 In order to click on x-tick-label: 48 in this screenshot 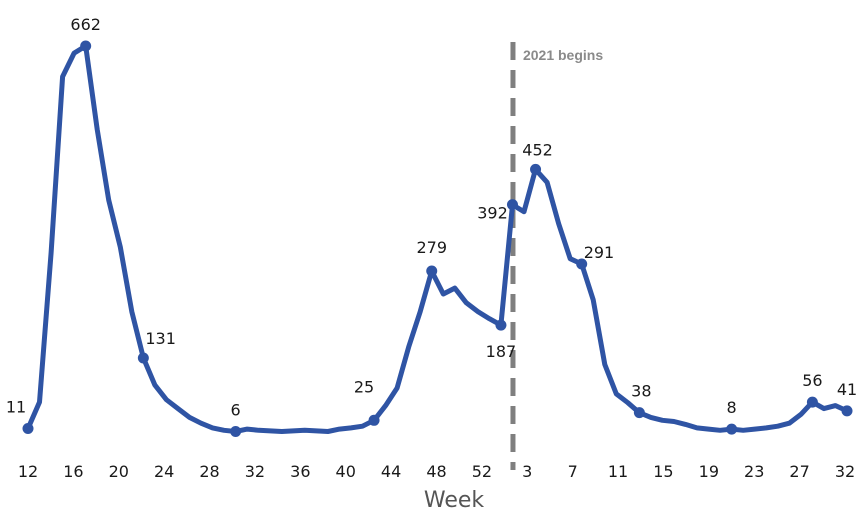, I will do `click(436, 471)`.